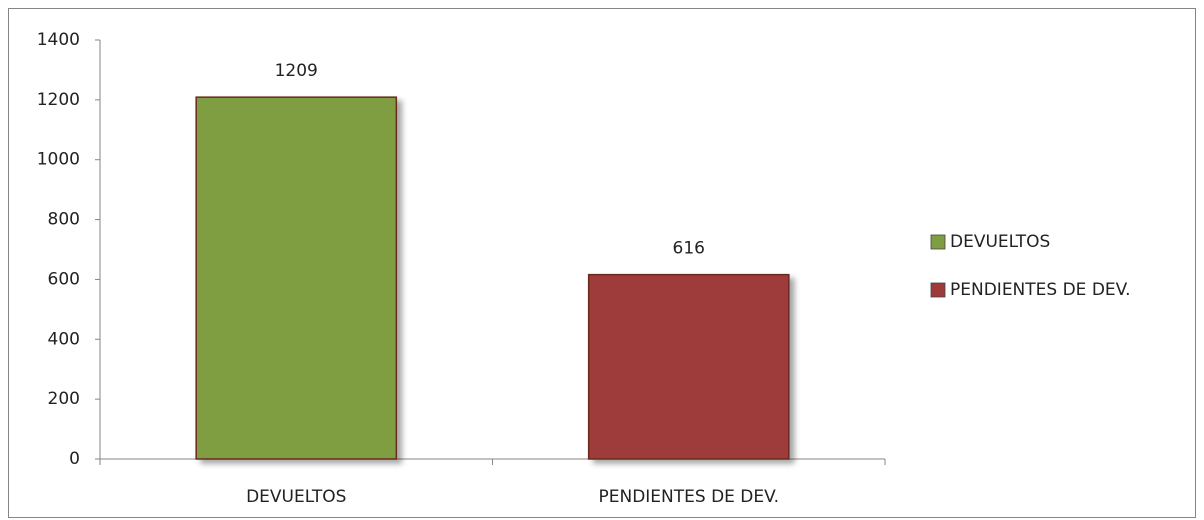 This screenshot has height=520, width=1204. What do you see at coordinates (64, 220) in the screenshot?
I see `y-tick-label: 800` at bounding box center [64, 220].